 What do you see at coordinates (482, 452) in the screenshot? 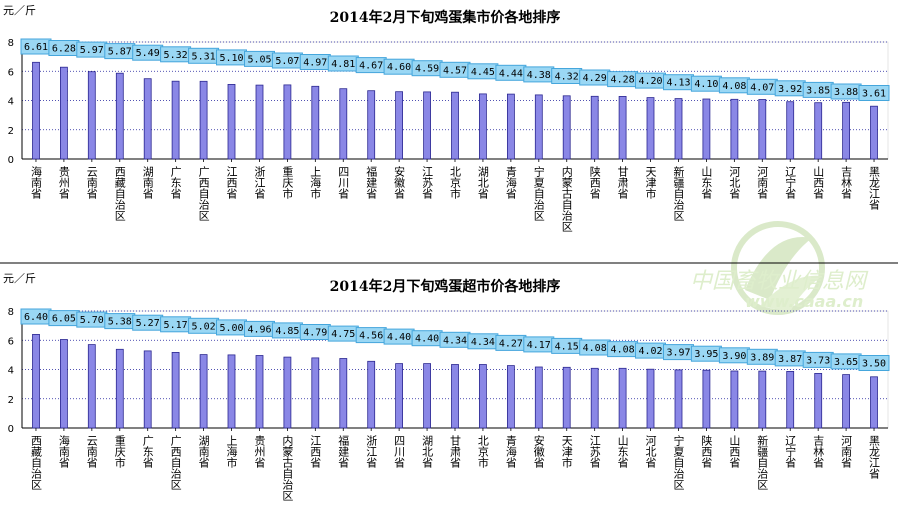
I see `x-category-label: 北京市` at bounding box center [482, 452].